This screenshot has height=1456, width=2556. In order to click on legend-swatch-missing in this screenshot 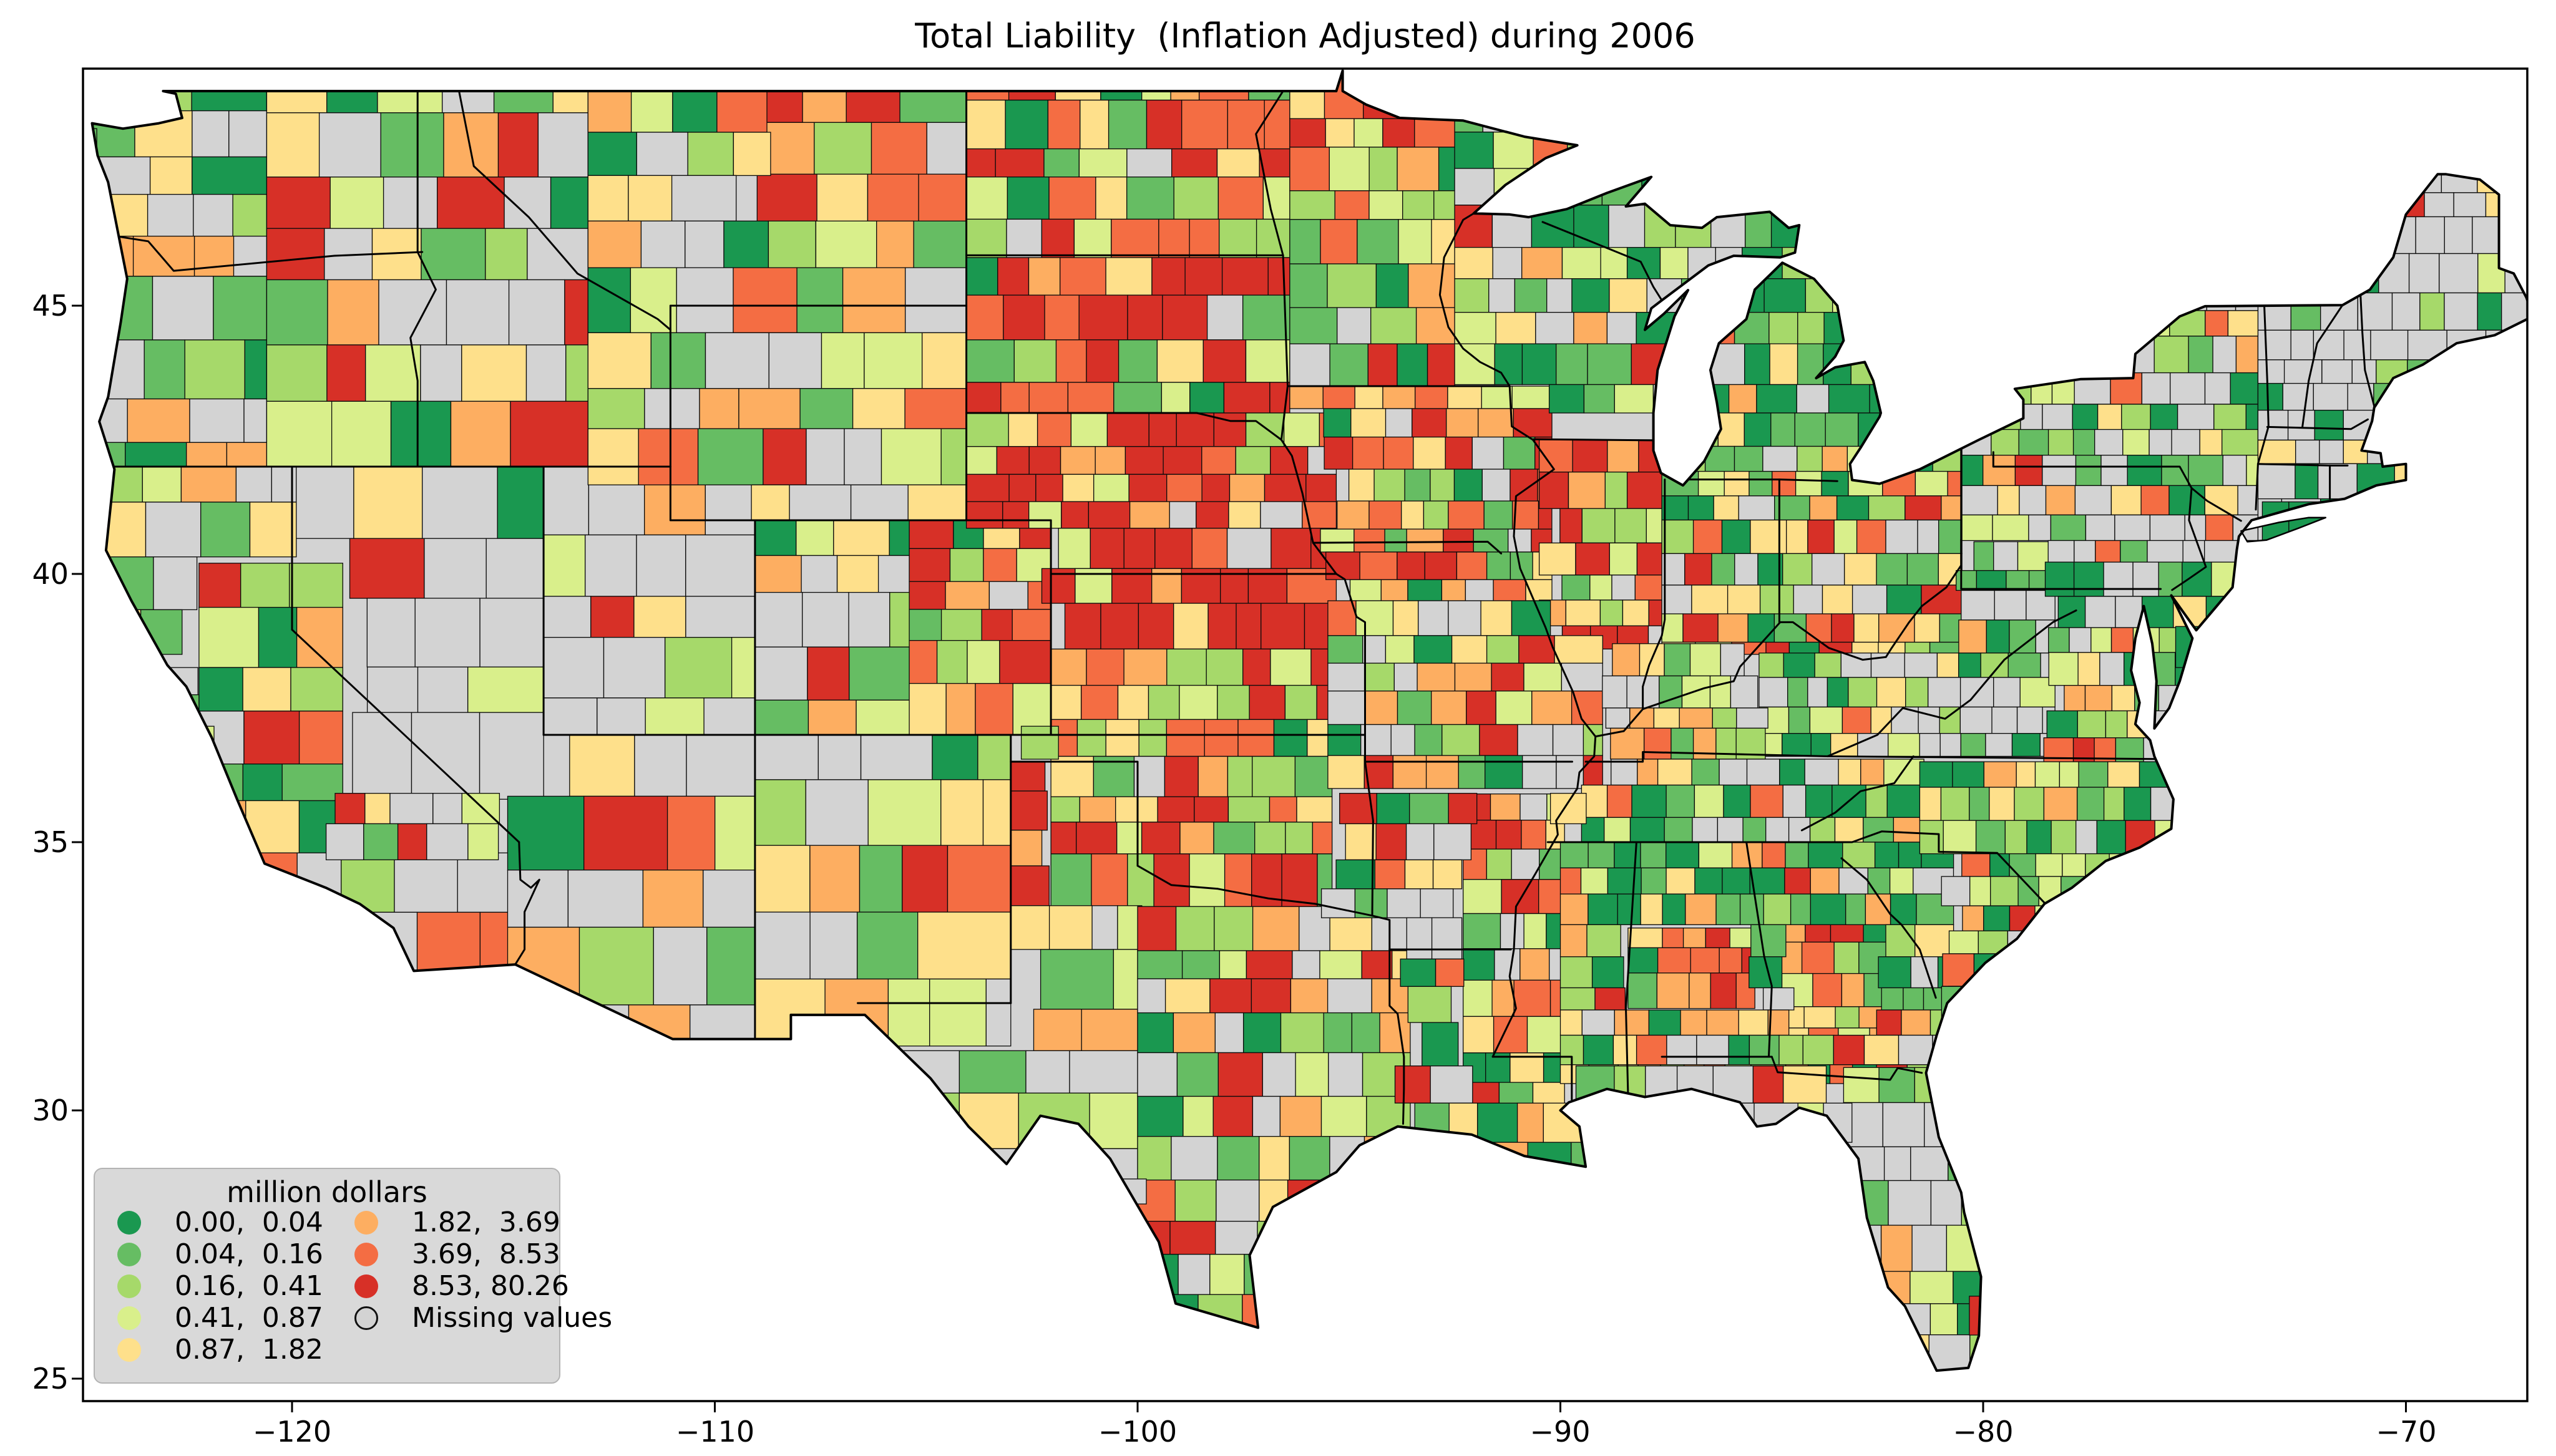, I will do `click(366, 1318)`.